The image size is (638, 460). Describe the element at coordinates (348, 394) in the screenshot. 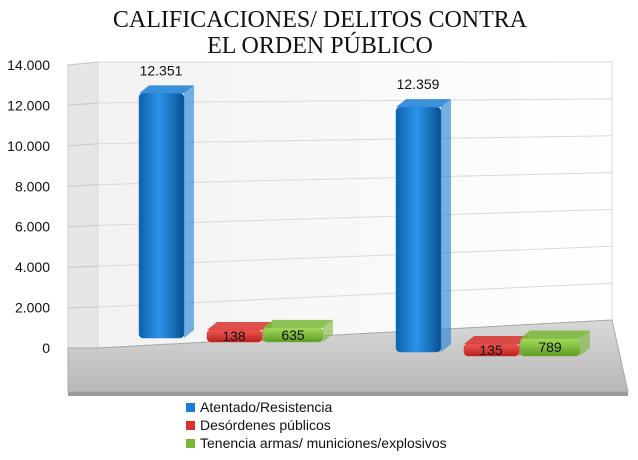

I see `floor-front-edge` at that location.